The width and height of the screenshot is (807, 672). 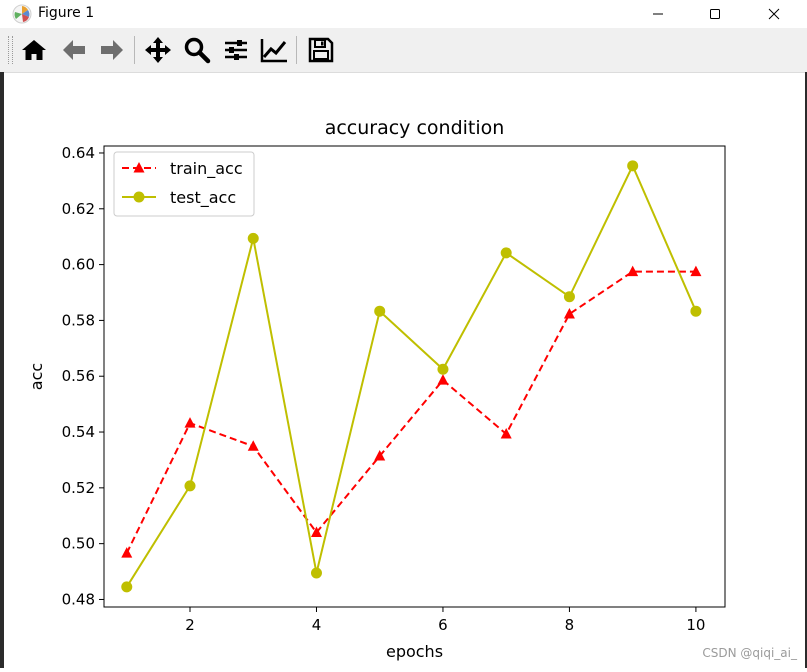 I want to click on maximize-button, so click(x=715, y=14).